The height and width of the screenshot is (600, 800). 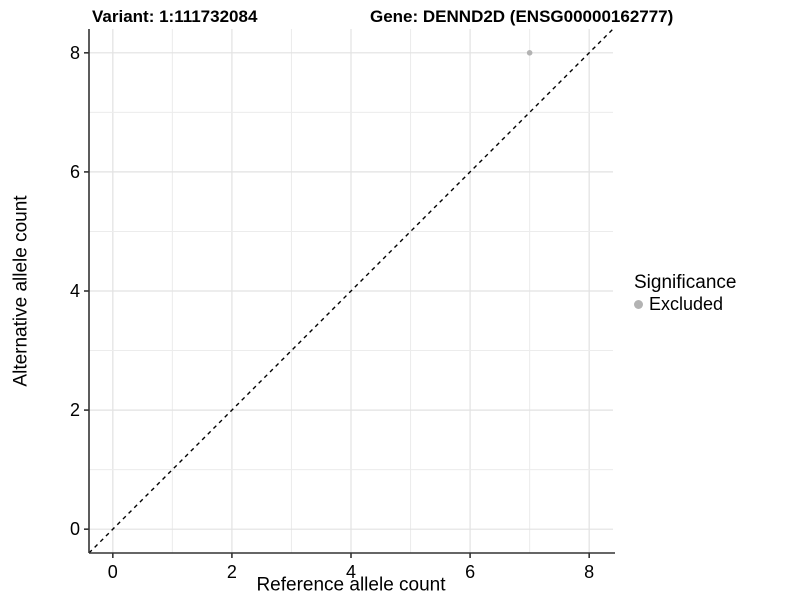 What do you see at coordinates (685, 282) in the screenshot?
I see `legend-title: Significance` at bounding box center [685, 282].